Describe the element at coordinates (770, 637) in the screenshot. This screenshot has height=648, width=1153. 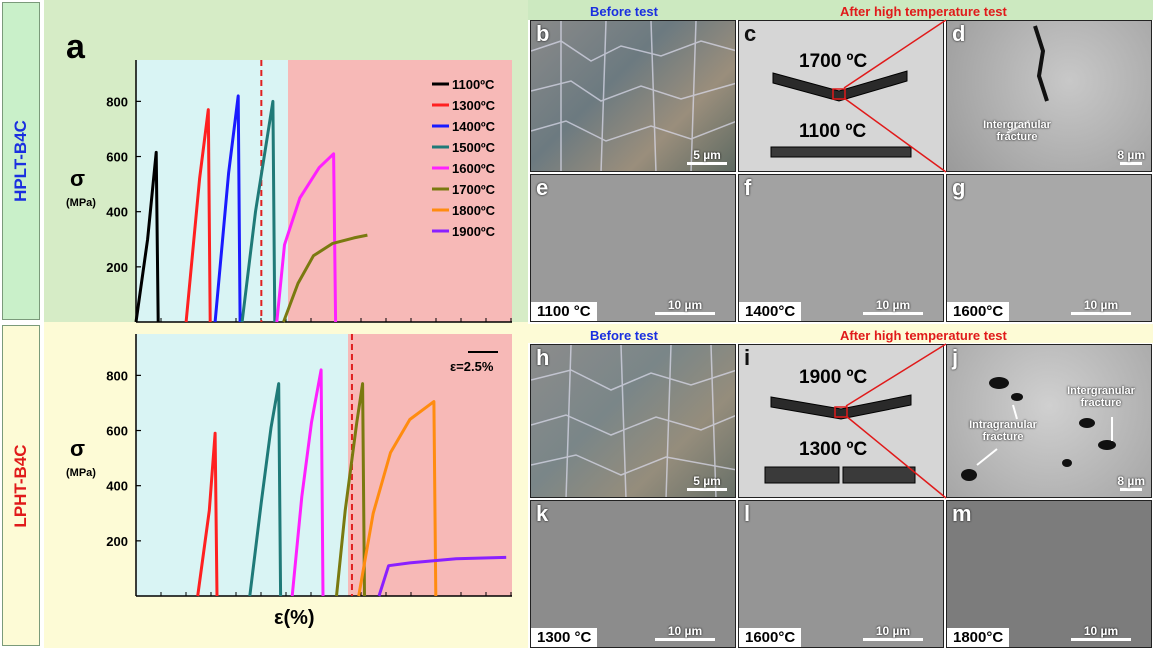
I see `panel-l-temp: 1600°C` at that location.